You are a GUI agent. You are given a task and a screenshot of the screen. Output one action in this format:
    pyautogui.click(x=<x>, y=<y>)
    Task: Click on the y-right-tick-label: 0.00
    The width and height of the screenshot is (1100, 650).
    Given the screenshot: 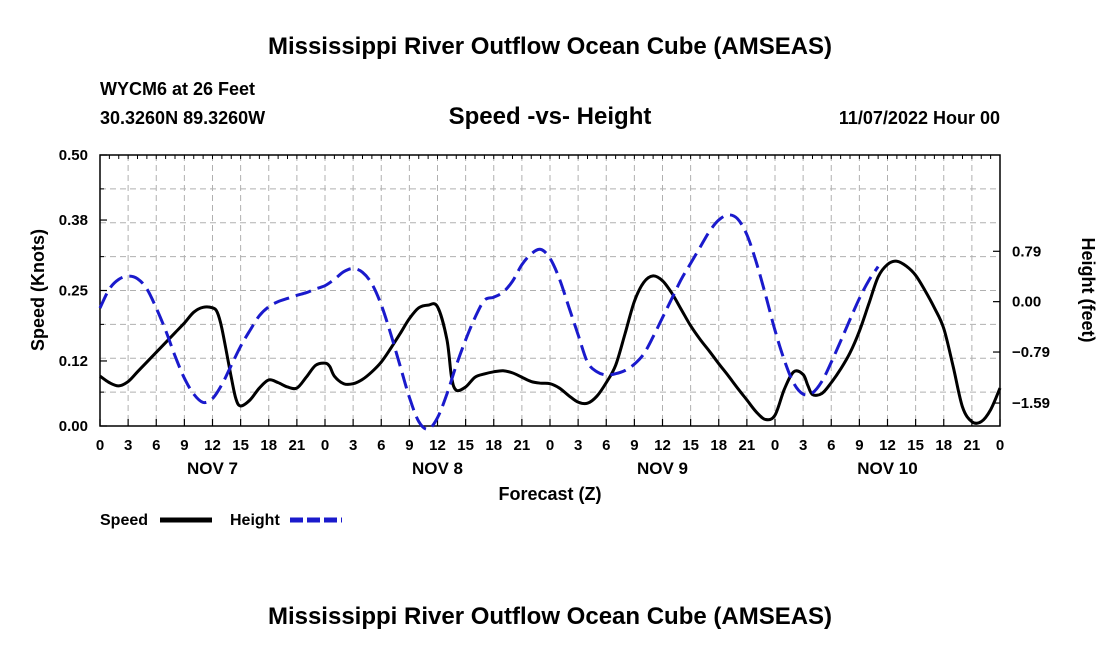 What is the action you would take?
    pyautogui.click(x=1026, y=302)
    